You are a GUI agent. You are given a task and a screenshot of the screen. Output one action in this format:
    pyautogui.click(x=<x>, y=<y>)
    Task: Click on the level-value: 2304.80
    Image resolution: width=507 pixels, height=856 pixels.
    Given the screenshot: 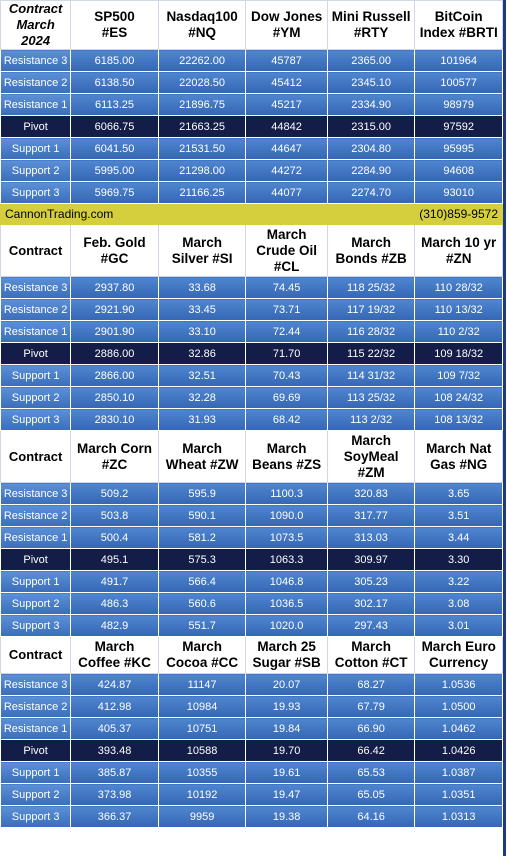 What is the action you would take?
    pyautogui.click(x=371, y=148)
    